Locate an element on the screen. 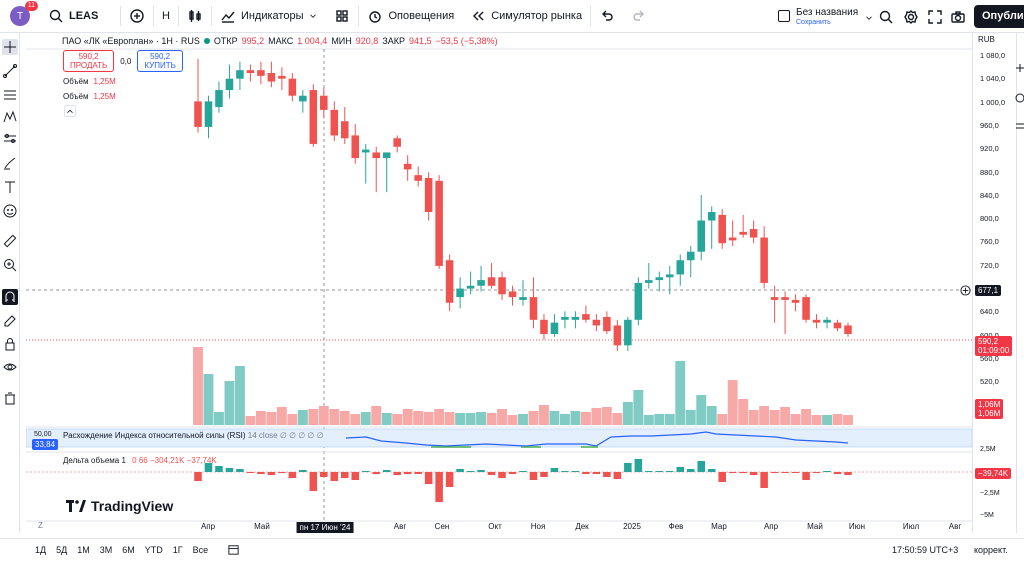  lock-icon is located at coordinates (10, 344).